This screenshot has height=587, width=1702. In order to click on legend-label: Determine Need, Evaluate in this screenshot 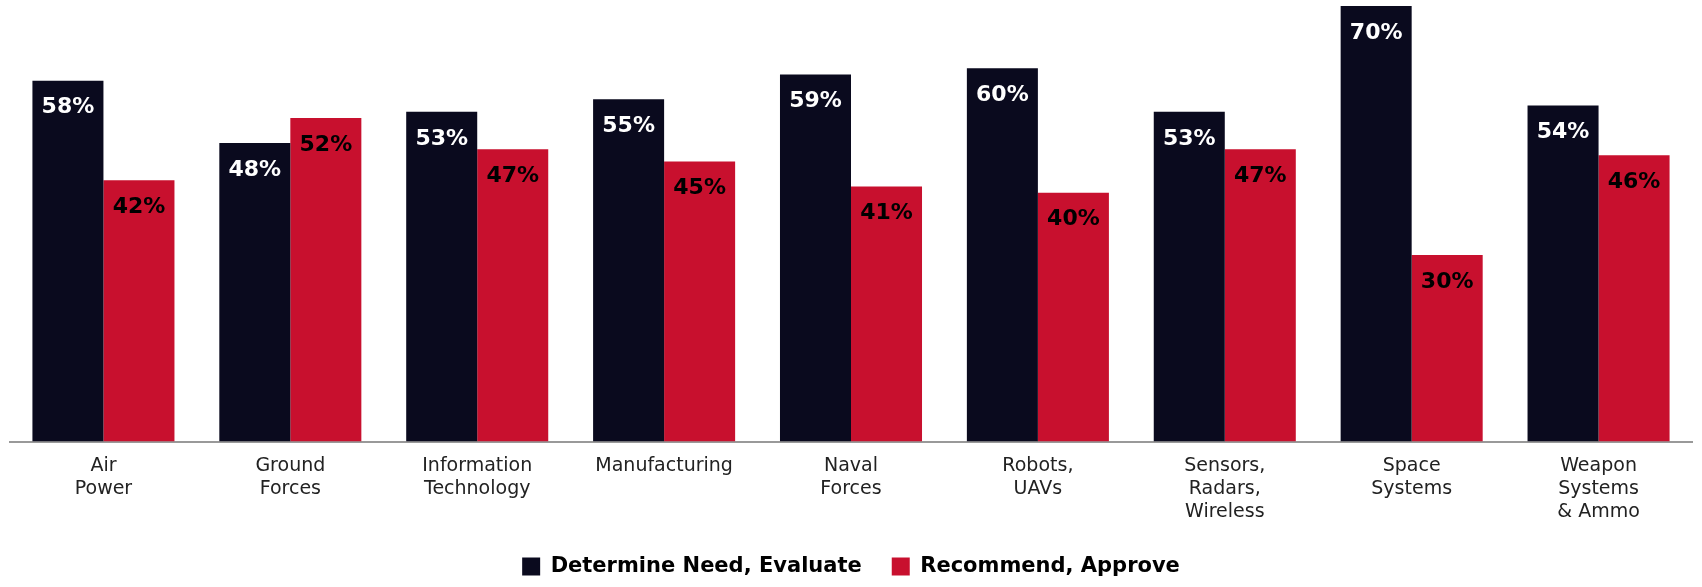, I will do `click(706, 564)`.